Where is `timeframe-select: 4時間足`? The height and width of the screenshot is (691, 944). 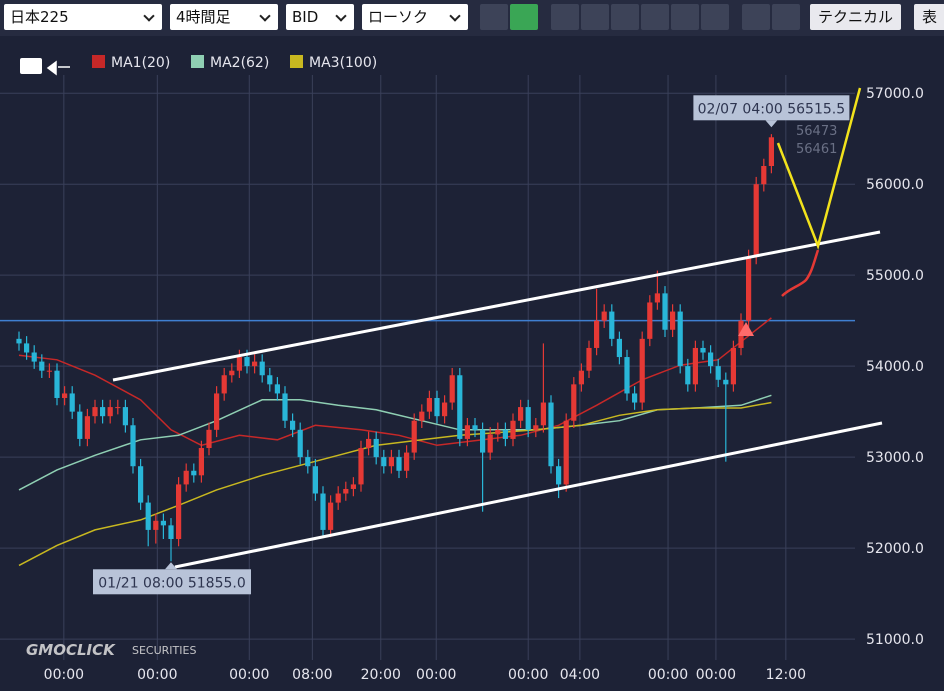
timeframe-select: 4時間足 is located at coordinates (224, 17).